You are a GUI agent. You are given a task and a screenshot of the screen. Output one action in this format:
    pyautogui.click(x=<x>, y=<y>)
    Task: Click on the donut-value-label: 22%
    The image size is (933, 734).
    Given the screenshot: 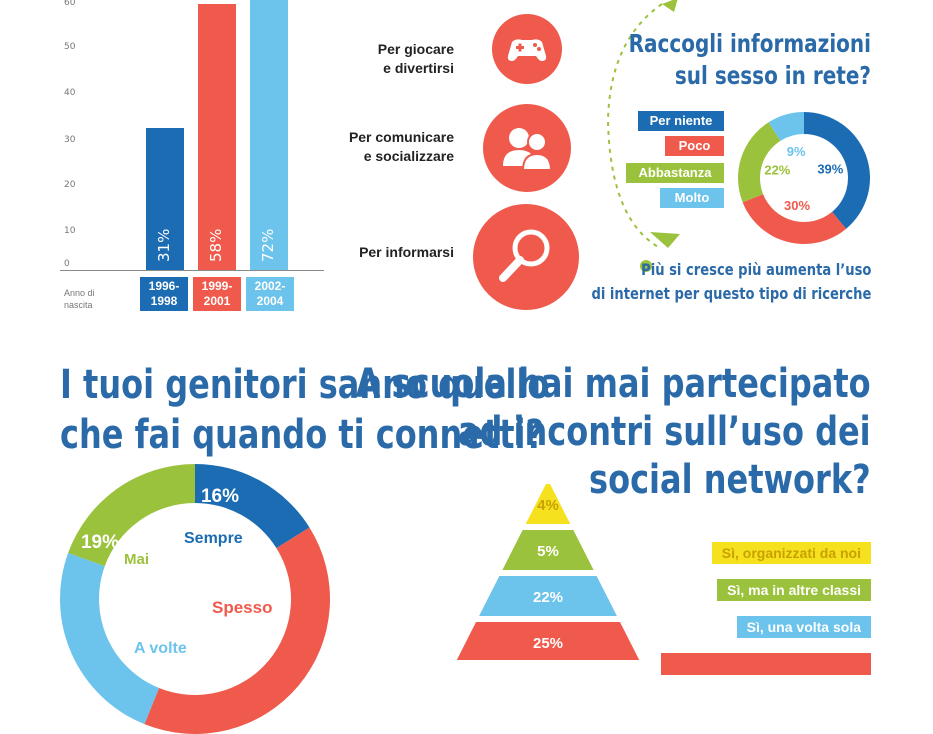 What is the action you would take?
    pyautogui.click(x=777, y=169)
    